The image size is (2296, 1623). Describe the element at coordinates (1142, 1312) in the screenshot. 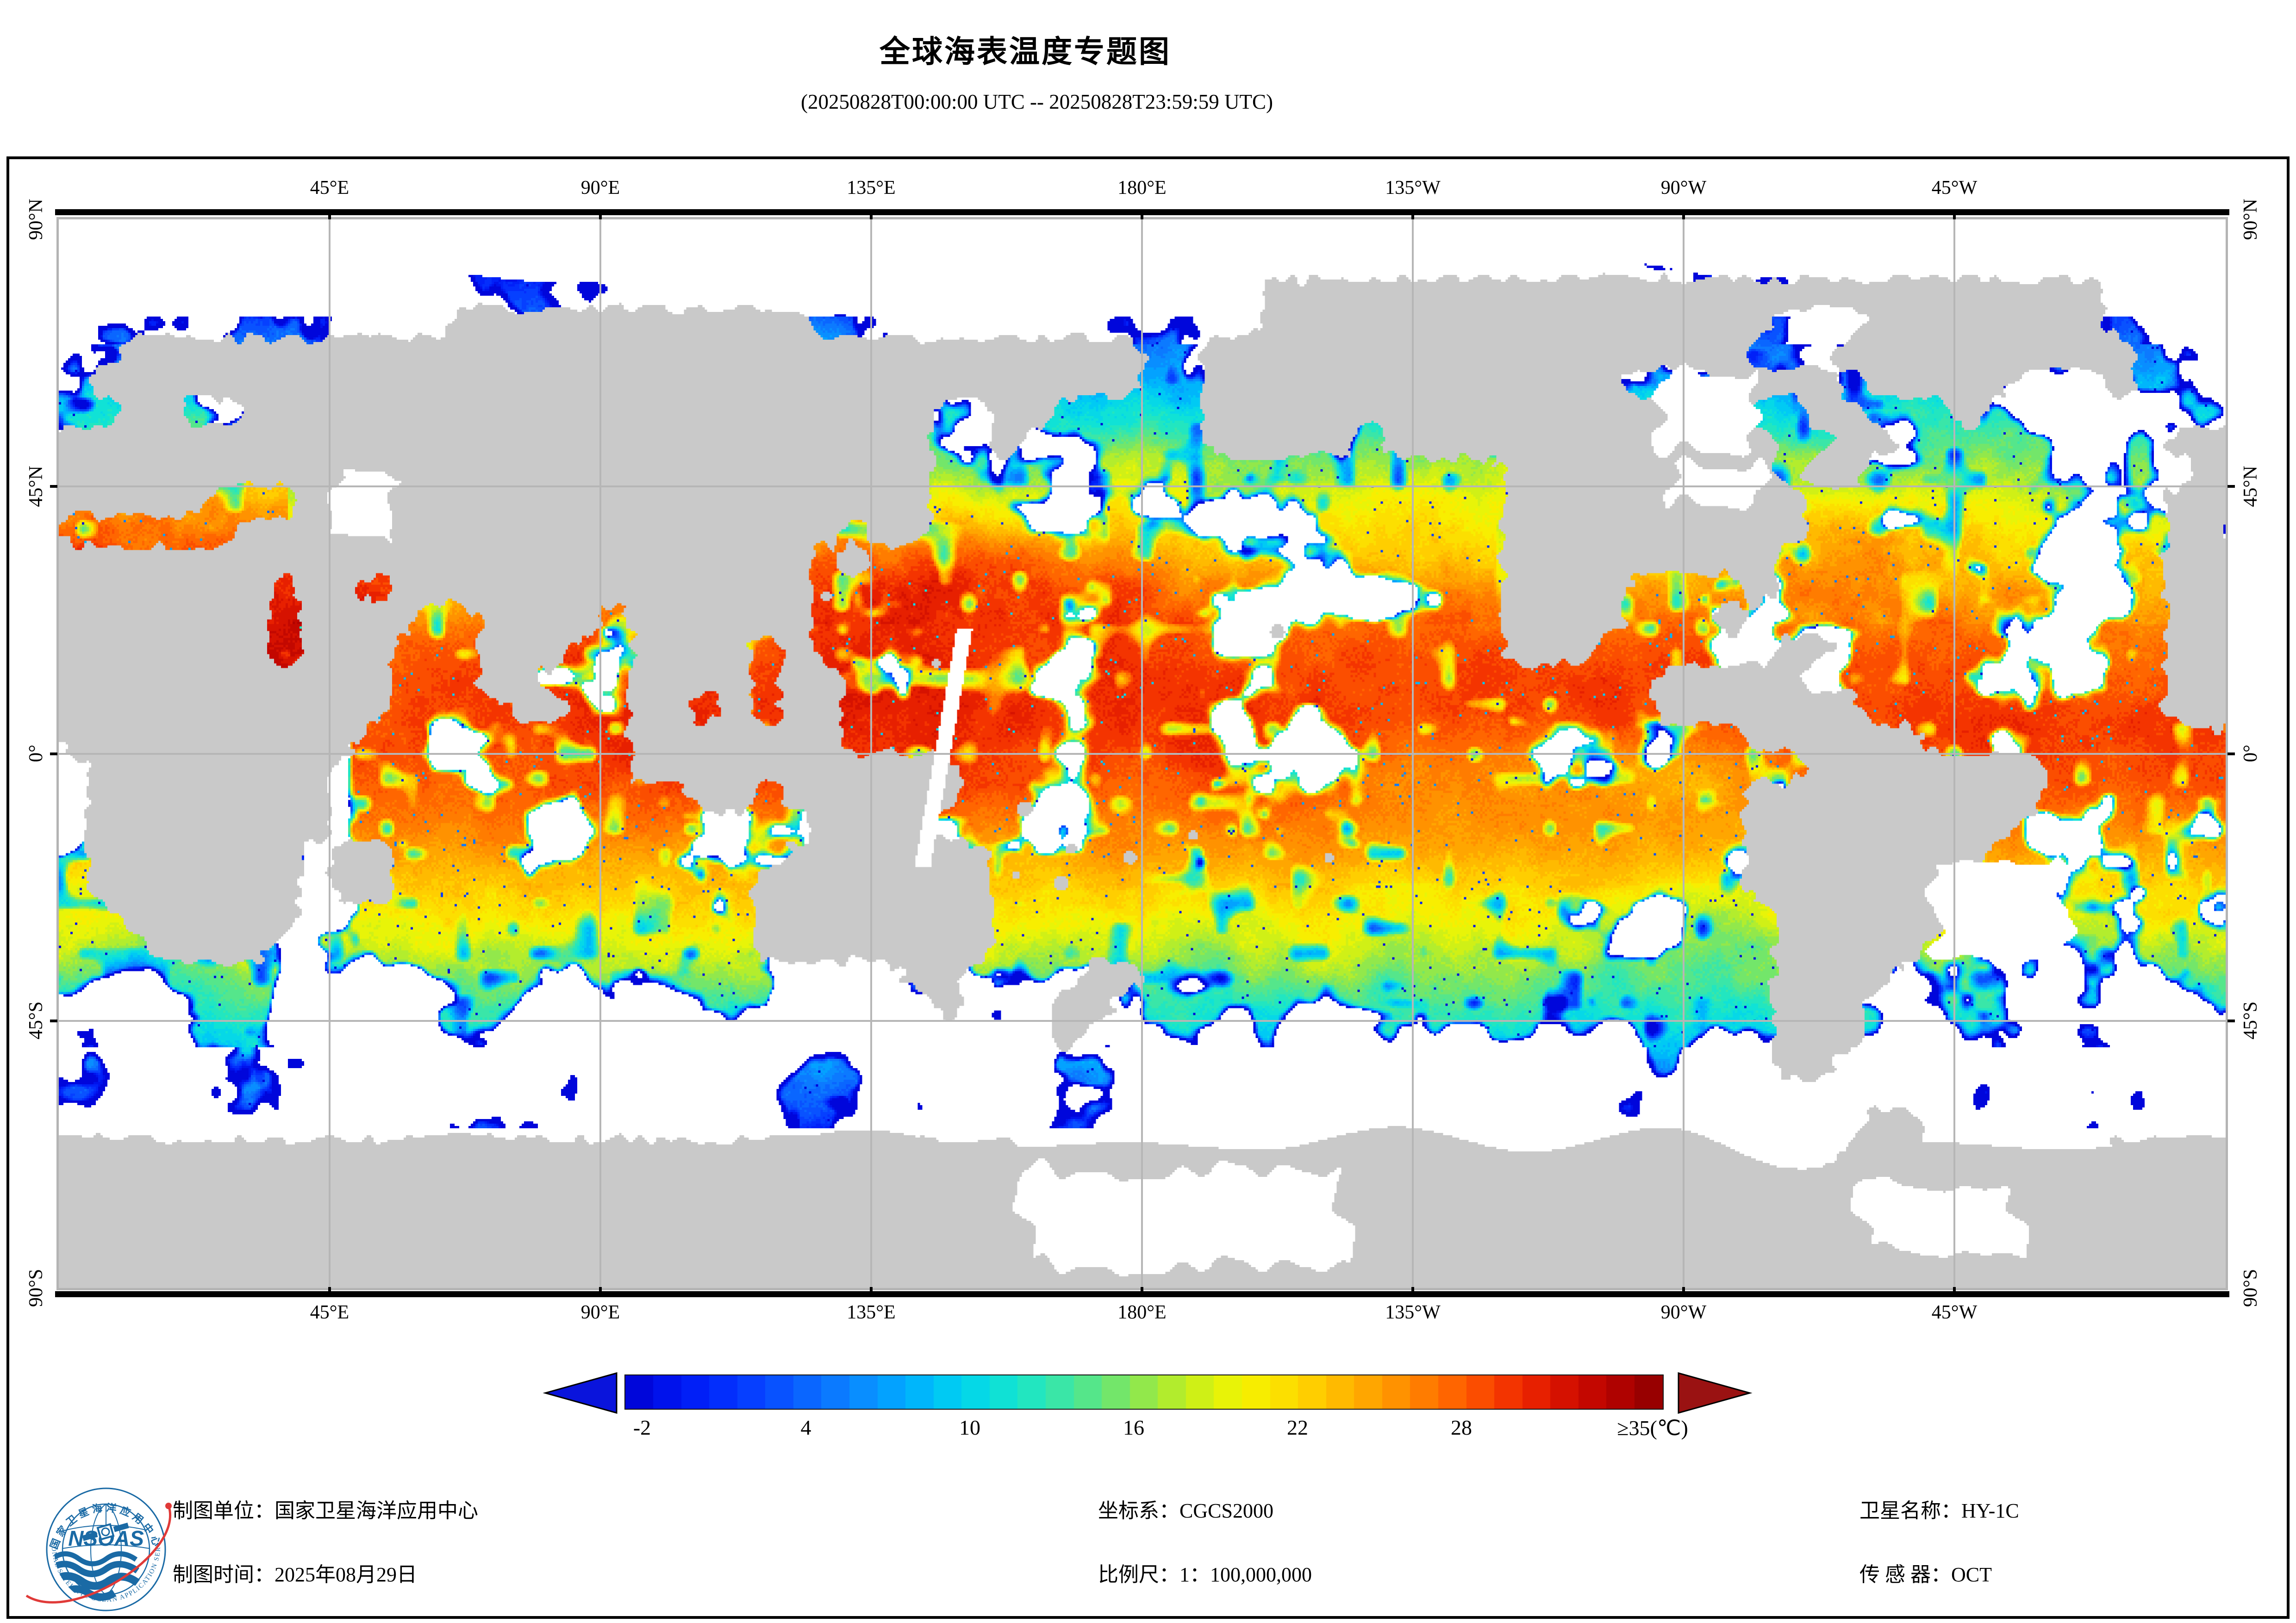

I see `lon-tick-label-bottom: 180°E` at that location.